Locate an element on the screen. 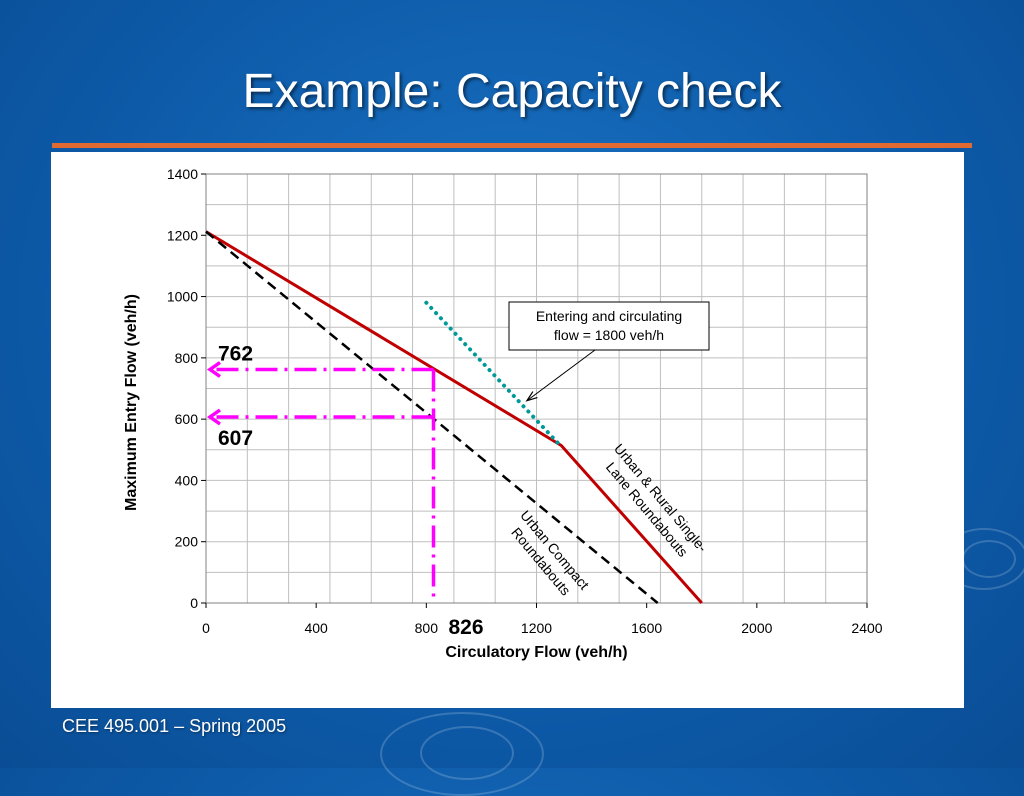 The image size is (1024, 796). footer-text: CEE 495.001 – Spring 2005 is located at coordinates (174, 726).